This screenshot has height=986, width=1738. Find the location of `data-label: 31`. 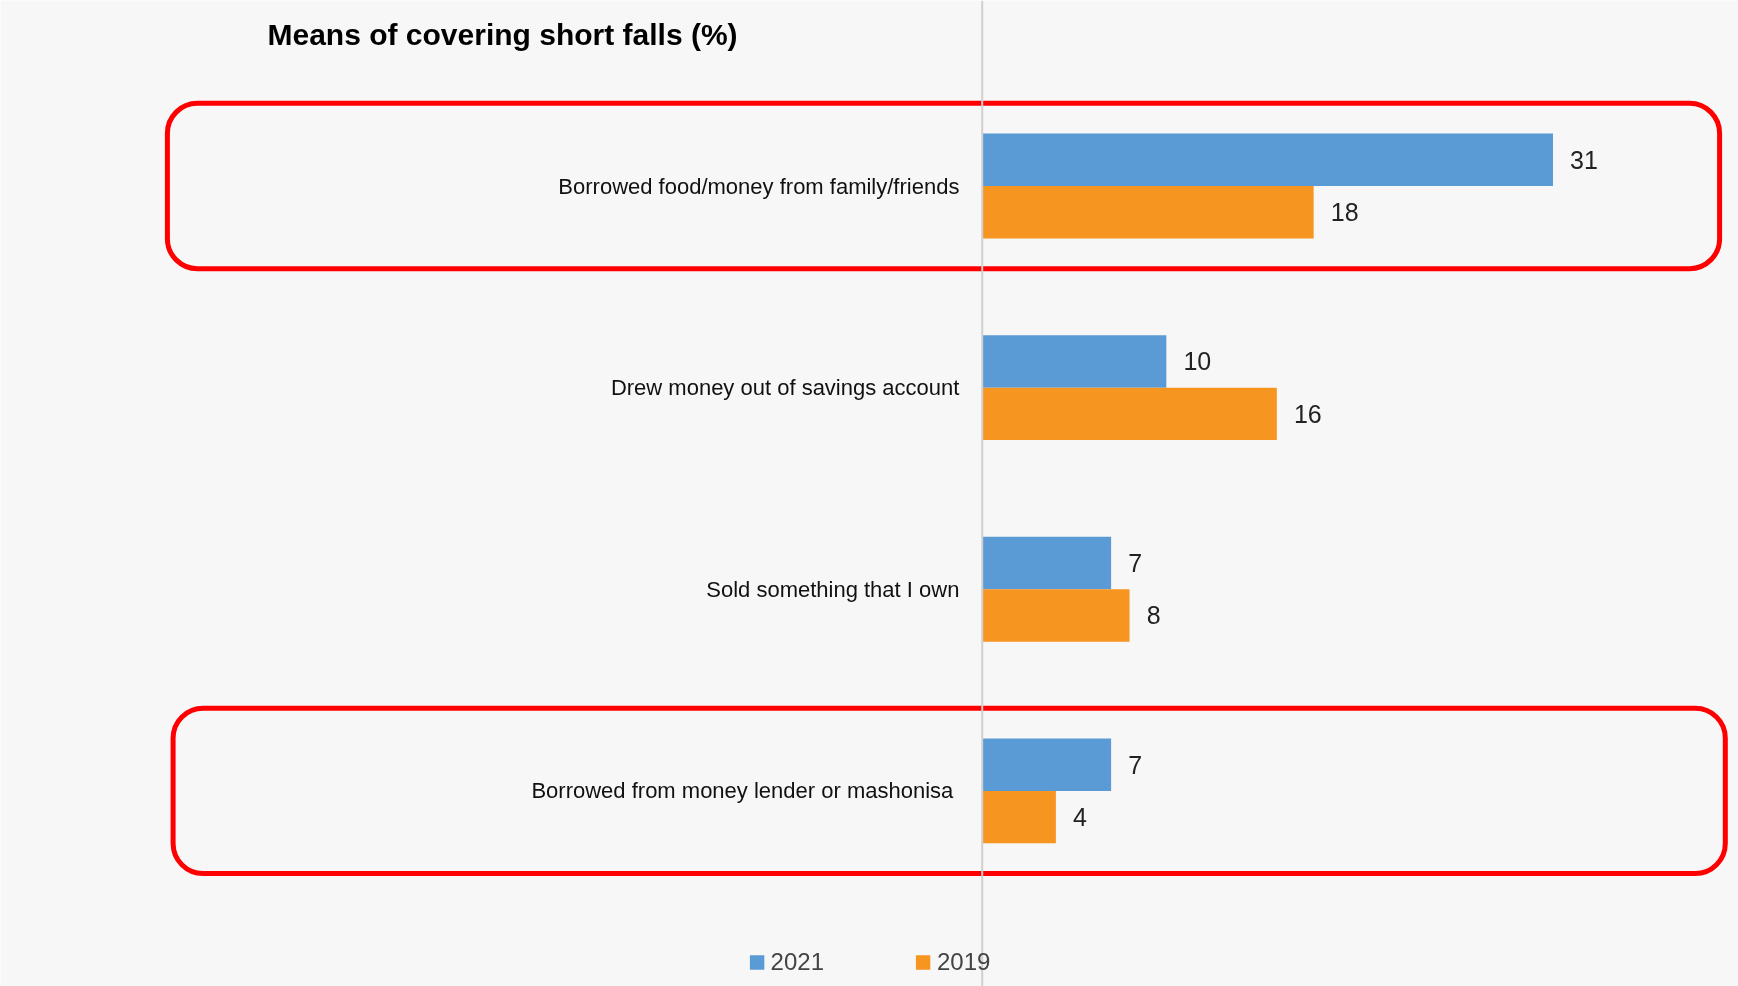

data-label: 31 is located at coordinates (1584, 159).